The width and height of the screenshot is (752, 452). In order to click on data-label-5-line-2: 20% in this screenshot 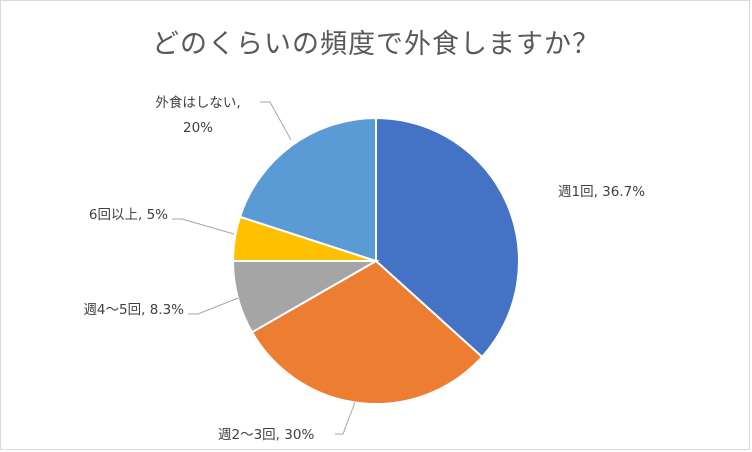, I will do `click(198, 128)`.